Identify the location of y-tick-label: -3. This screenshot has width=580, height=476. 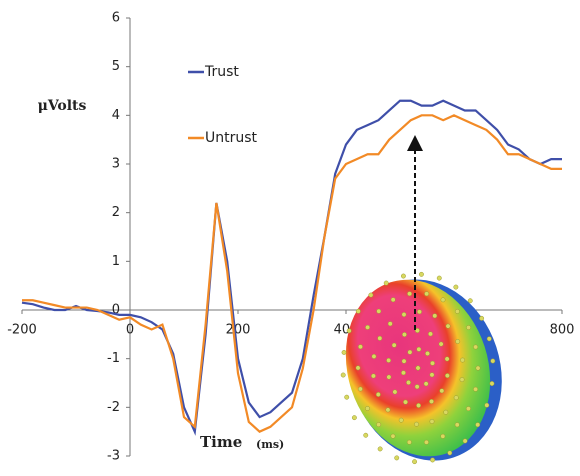
(113, 456).